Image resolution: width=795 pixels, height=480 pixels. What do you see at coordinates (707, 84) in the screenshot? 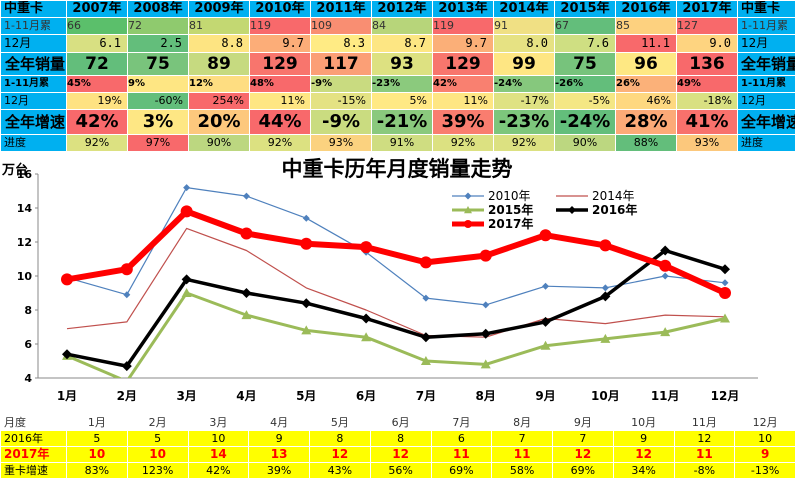
I see `summary-cell: 49%` at bounding box center [707, 84].